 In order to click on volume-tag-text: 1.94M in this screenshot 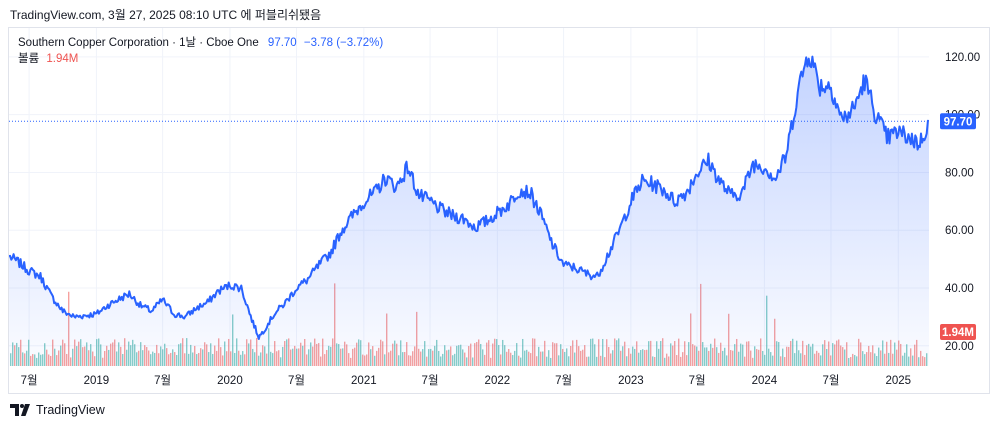, I will do `click(958, 333)`.